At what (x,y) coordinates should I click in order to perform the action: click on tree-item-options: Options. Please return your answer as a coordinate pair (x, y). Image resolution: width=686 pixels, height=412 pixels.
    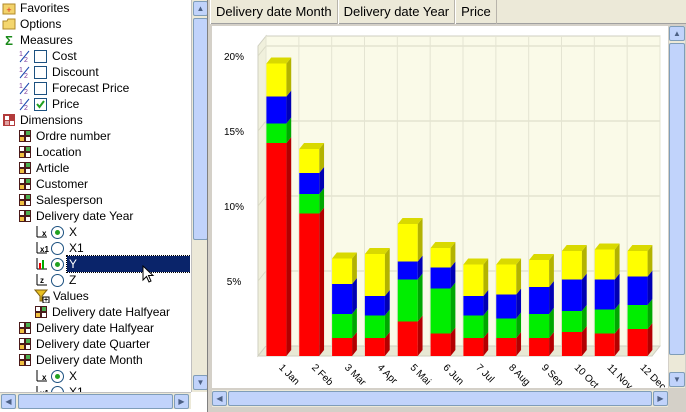
    Looking at the image, I should click on (32, 24).